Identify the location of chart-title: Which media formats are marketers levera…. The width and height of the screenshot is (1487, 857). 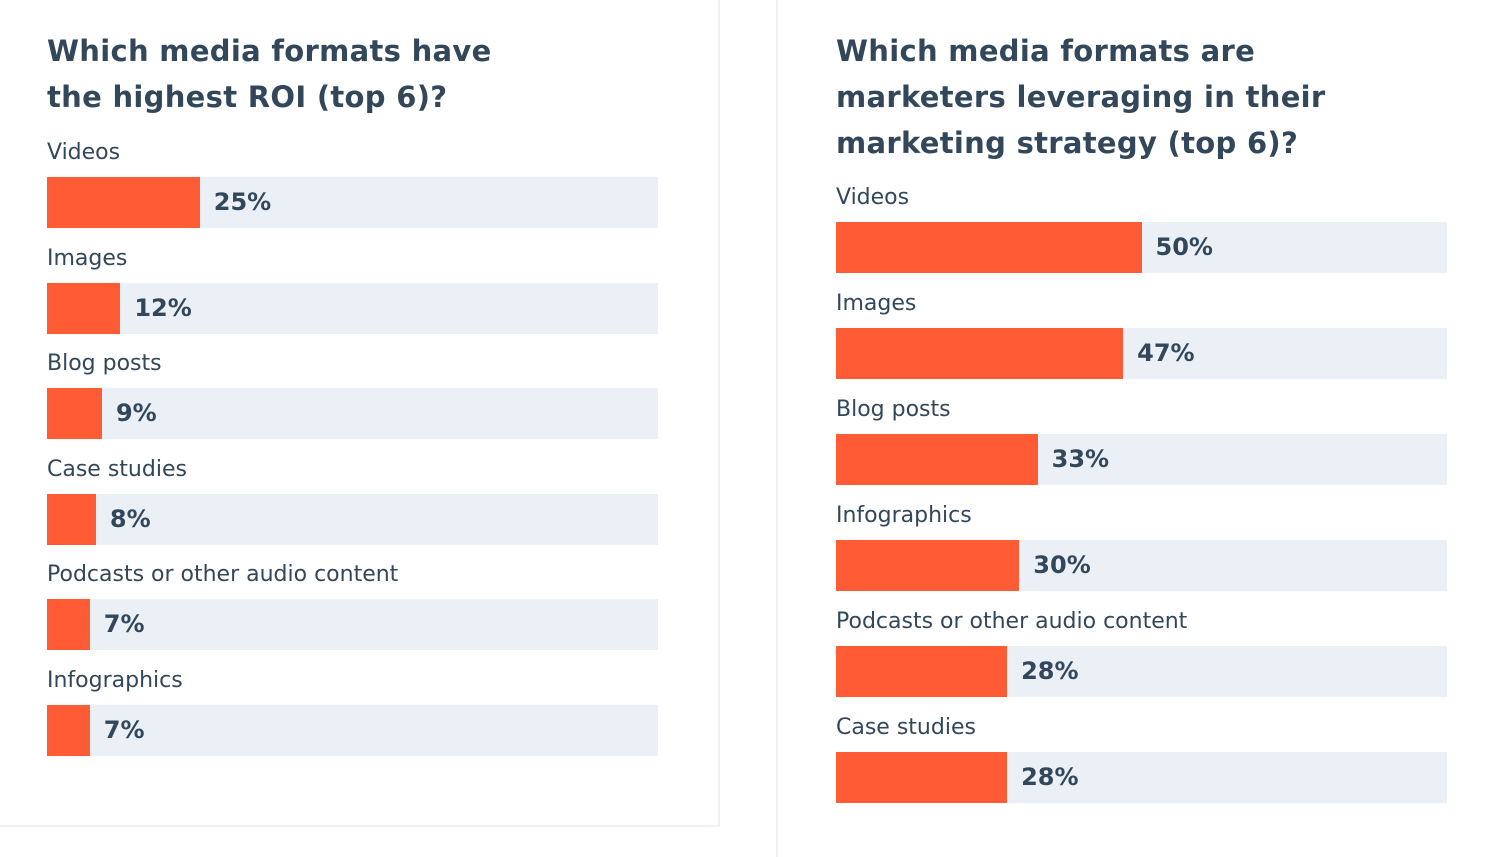
(1081, 97).